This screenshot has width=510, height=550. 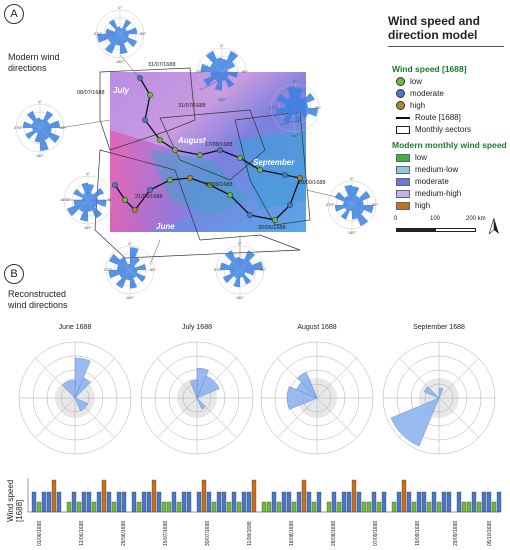 I want to click on scale-mid: 100, so click(x=435, y=219).